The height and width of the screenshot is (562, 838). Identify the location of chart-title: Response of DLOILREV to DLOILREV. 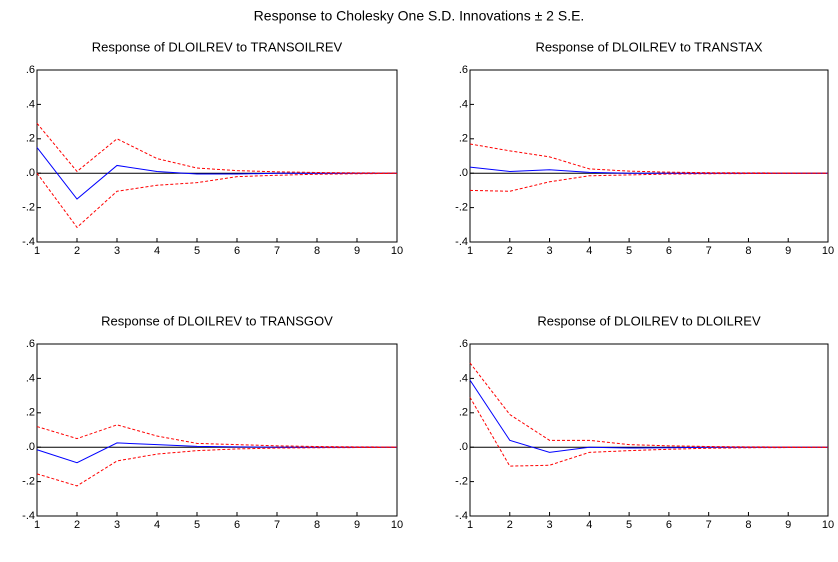
(649, 320).